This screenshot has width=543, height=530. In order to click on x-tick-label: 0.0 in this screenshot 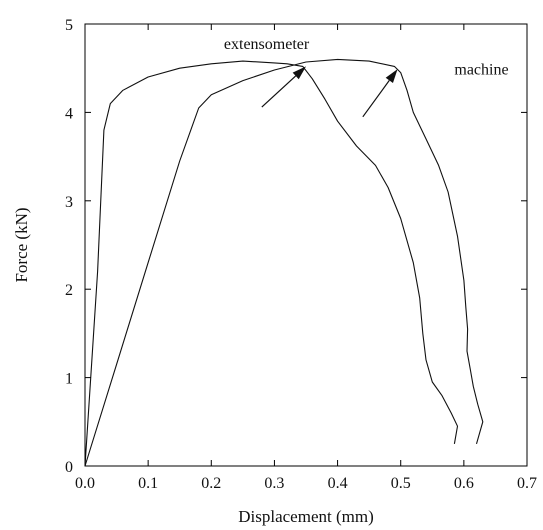, I will do `click(85, 483)`.